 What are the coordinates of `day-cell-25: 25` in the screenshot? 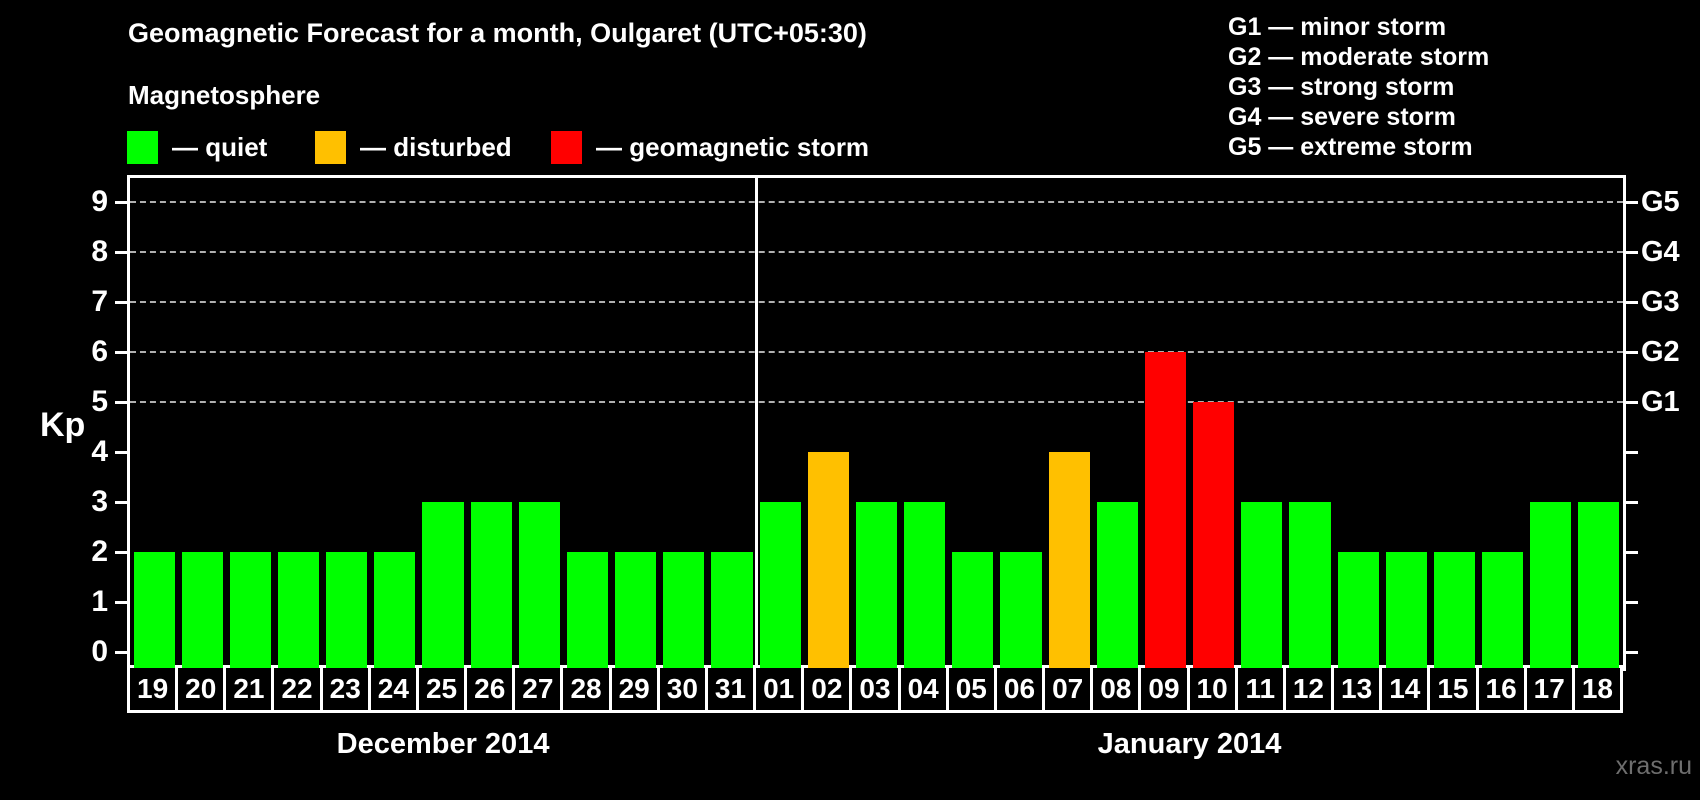 It's located at (441, 689).